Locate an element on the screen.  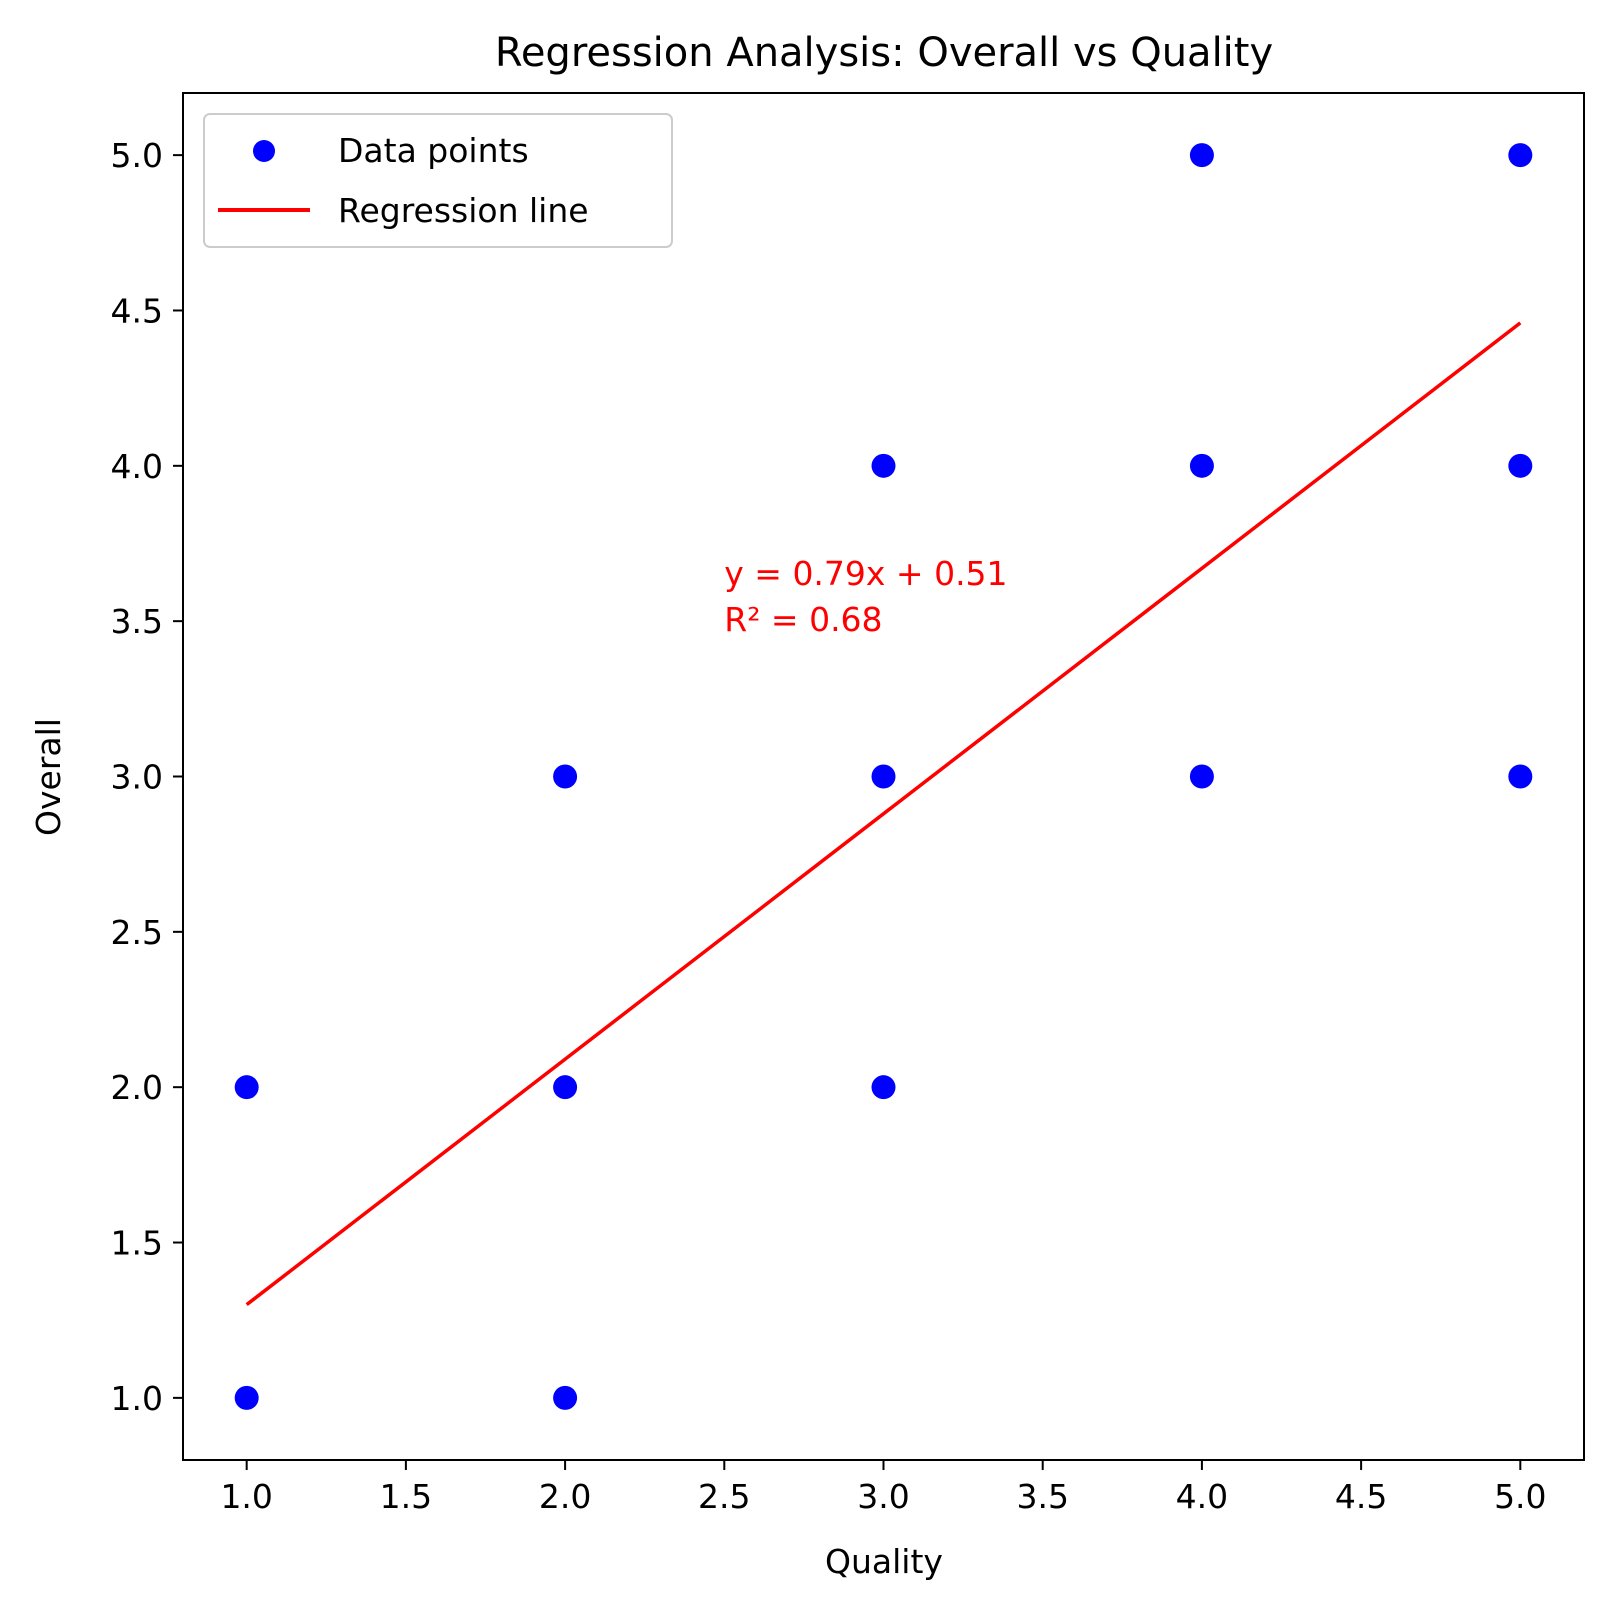
regression-annotation: y = 0.79x + 0.51 R² = 0.68 is located at coordinates (865, 596).